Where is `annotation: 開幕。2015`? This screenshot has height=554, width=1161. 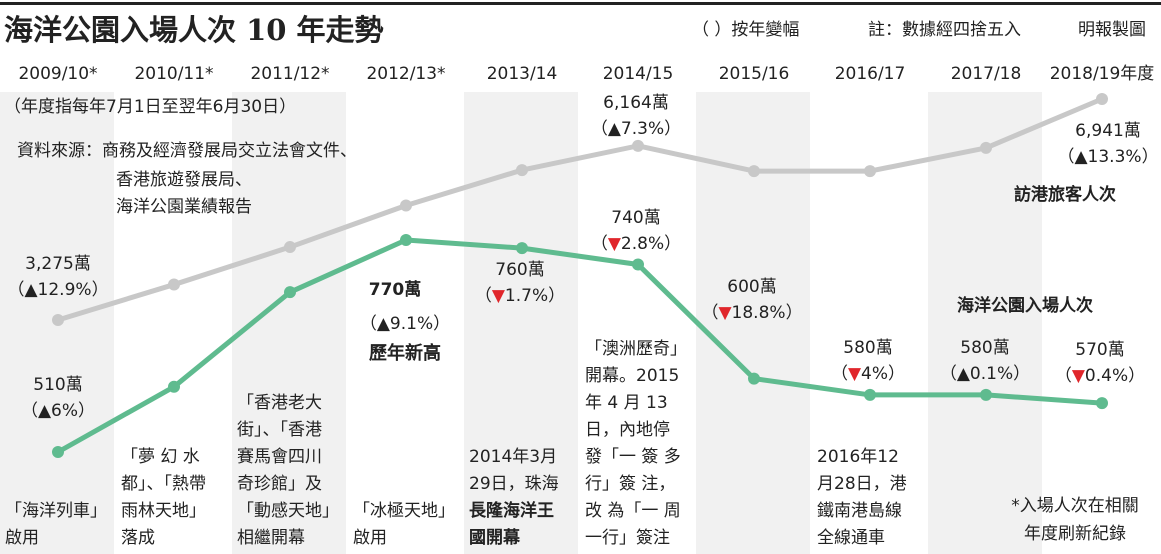 annotation: 開幕。2015 is located at coordinates (632, 376).